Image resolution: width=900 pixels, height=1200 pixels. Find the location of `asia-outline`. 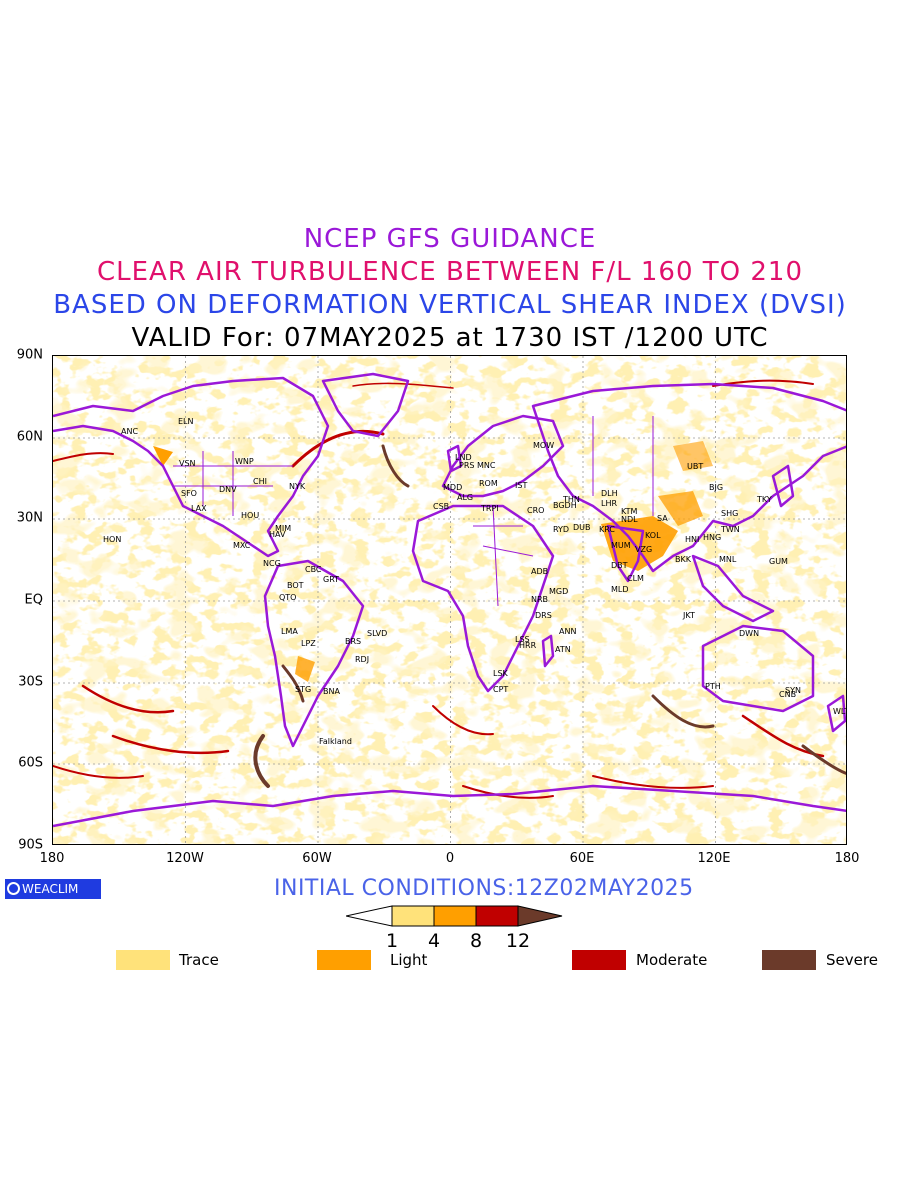

asia-outline is located at coordinates (688, 477).